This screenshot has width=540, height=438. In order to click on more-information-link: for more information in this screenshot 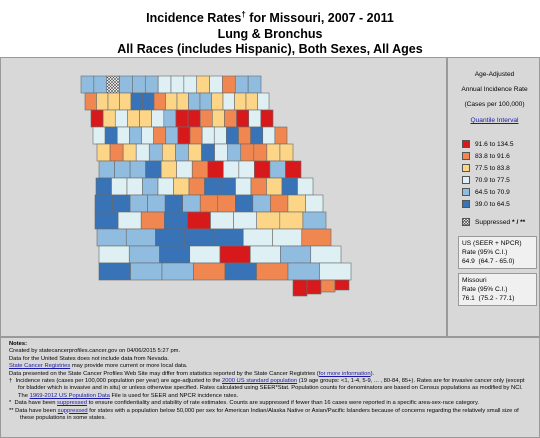, I will do `click(344, 373)`.